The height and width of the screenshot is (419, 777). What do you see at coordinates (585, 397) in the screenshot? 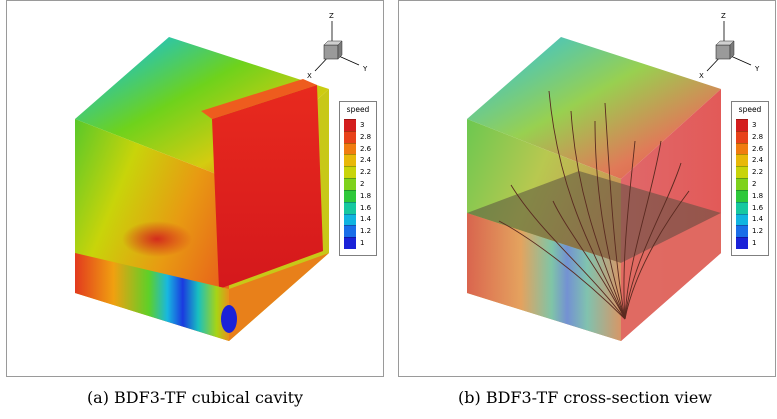
I see `caption-b: (b) BDF3-TF cross-section view` at bounding box center [585, 397].